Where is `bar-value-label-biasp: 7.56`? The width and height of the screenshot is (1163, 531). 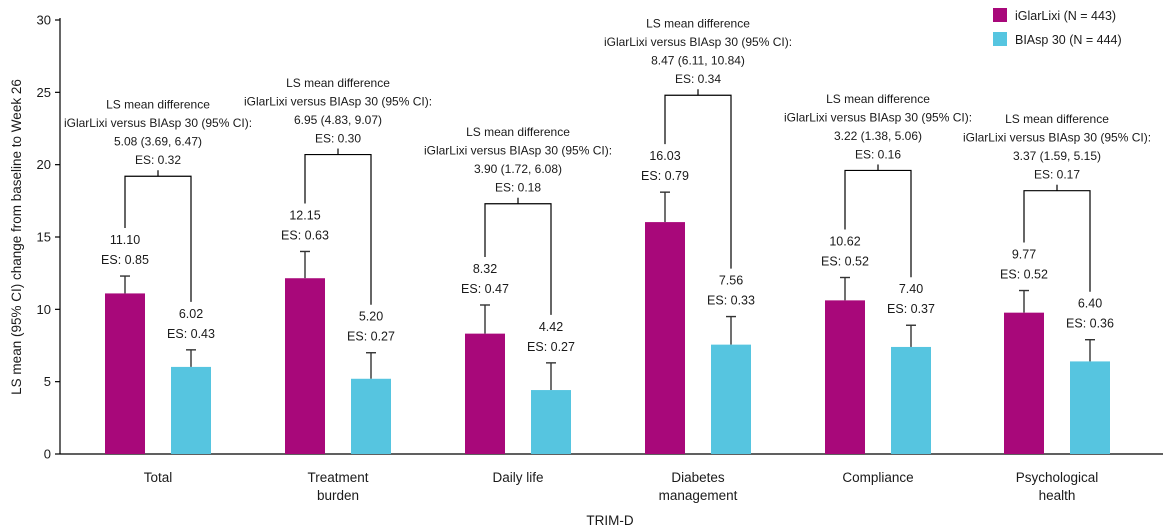 bar-value-label-biasp: 7.56 is located at coordinates (731, 281).